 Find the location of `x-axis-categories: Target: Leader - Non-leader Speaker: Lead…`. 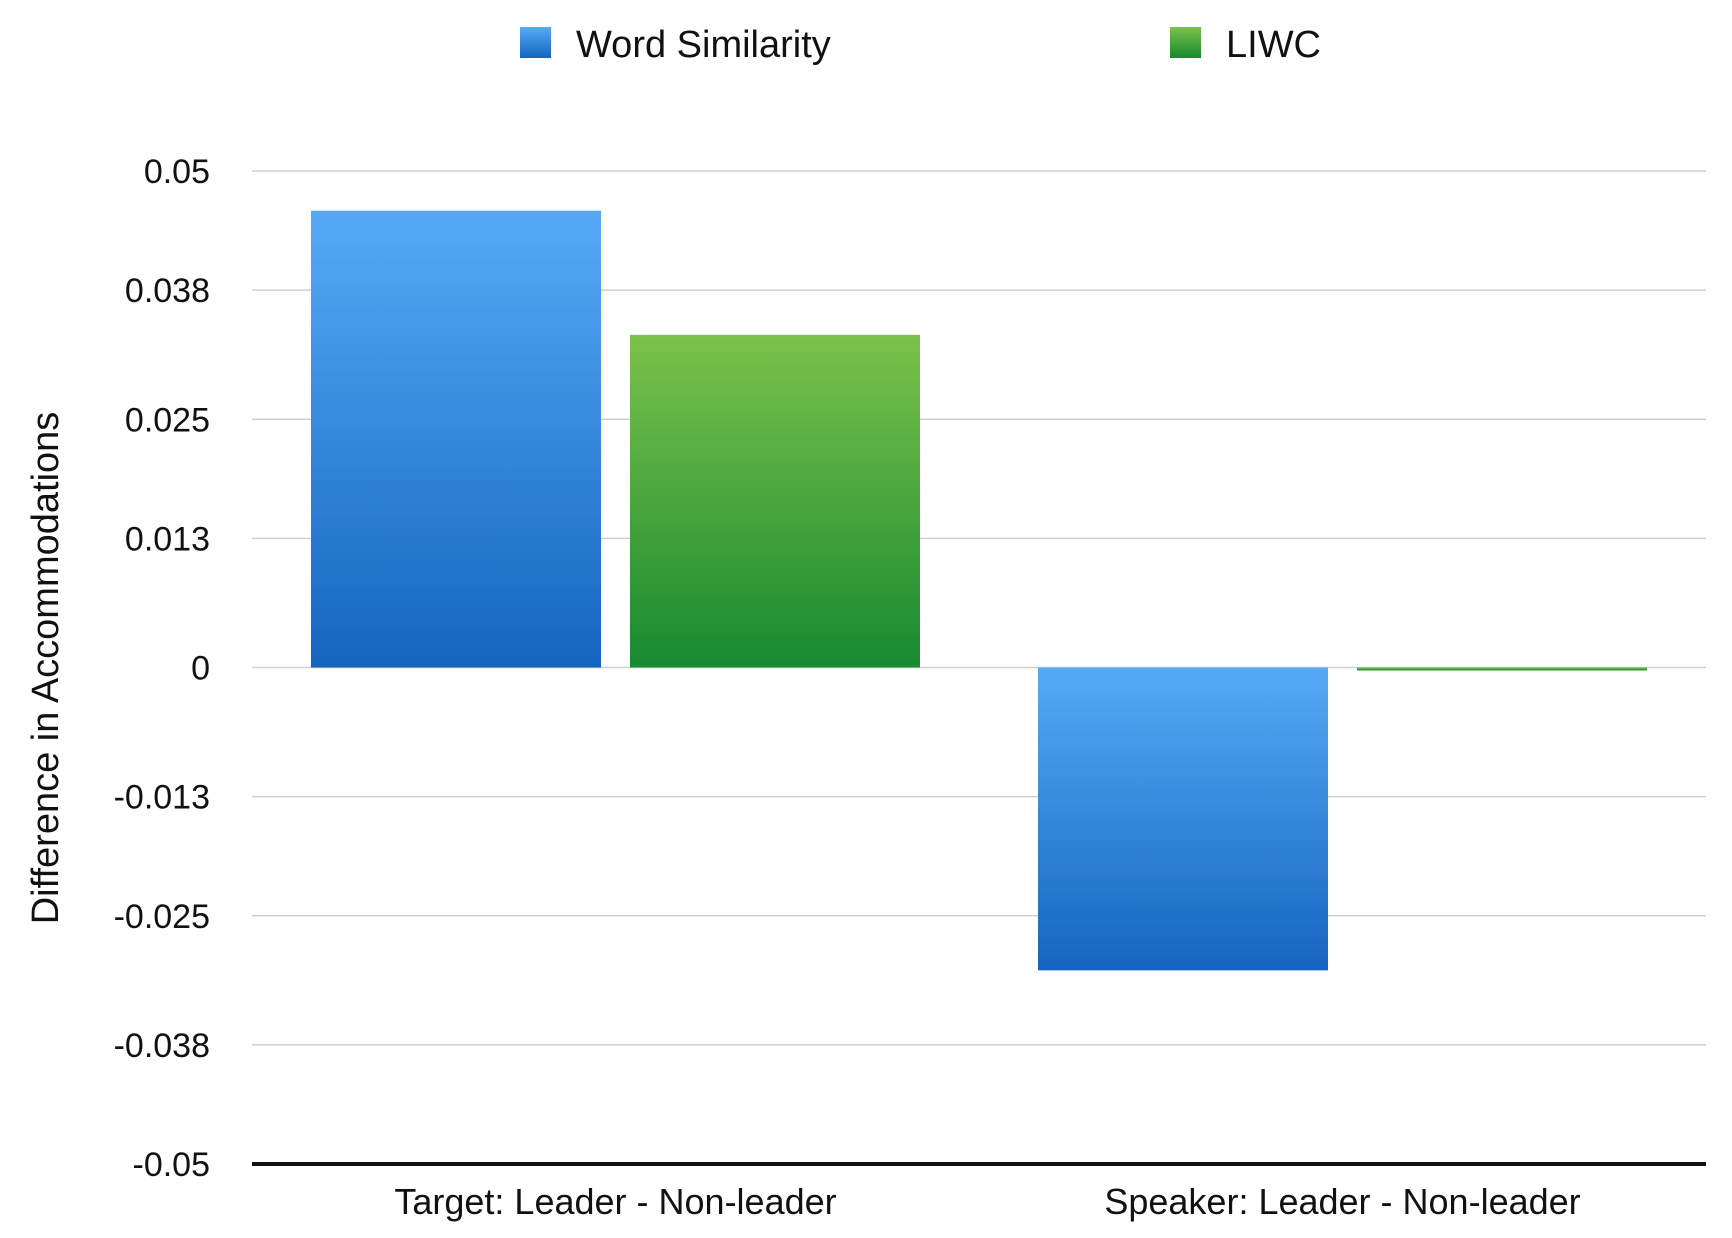

x-axis-categories: Target: Leader - Non-leader Speaker: Lead… is located at coordinates (987, 1201).